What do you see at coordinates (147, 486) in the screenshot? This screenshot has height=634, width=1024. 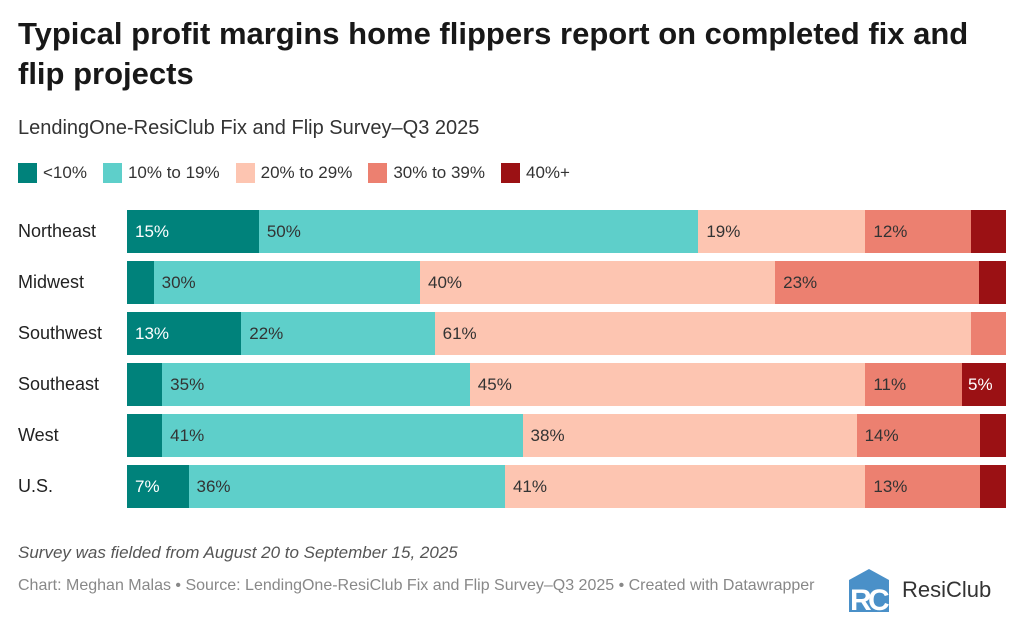 I see `data-label: 7%` at bounding box center [147, 486].